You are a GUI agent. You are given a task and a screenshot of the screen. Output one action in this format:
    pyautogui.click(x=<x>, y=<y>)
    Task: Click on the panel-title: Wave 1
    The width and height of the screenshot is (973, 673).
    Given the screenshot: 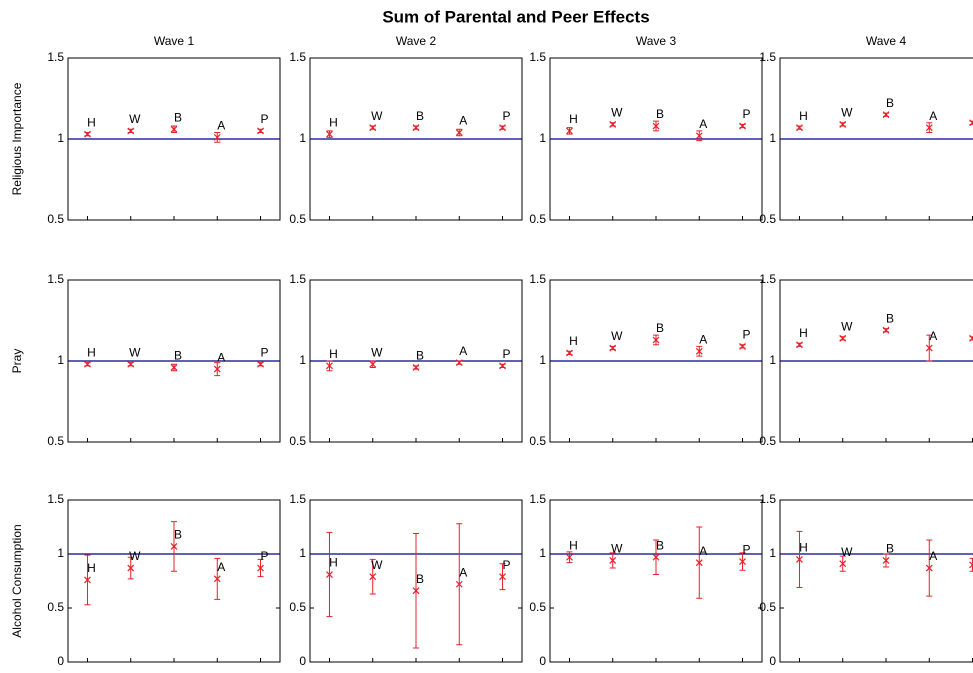 What is the action you would take?
    pyautogui.click(x=174, y=41)
    